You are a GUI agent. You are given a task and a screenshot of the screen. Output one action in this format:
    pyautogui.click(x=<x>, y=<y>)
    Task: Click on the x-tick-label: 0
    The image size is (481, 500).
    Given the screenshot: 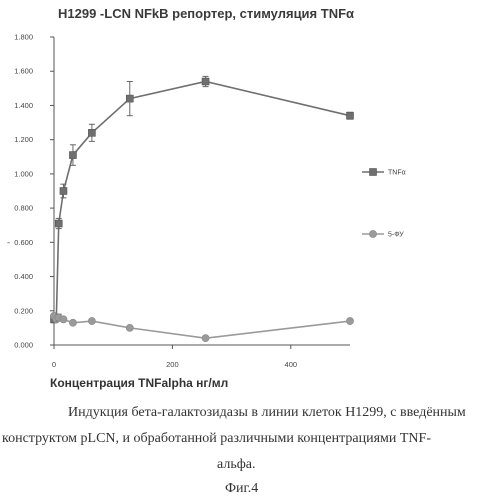 What is the action you would take?
    pyautogui.click(x=54, y=364)
    